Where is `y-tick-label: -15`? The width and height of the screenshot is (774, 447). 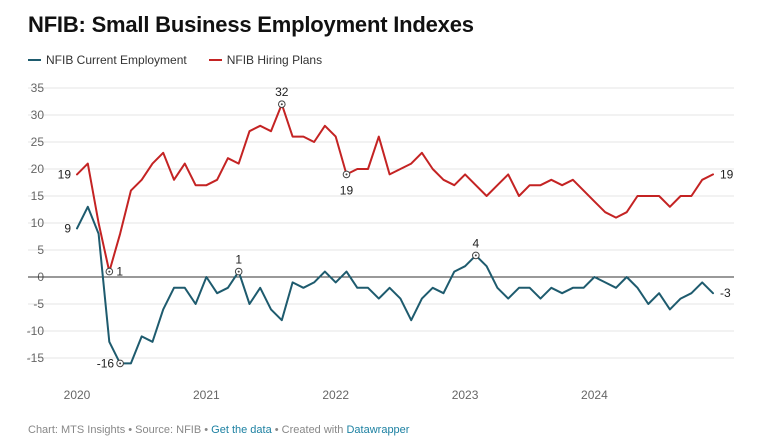
y-tick-label: -15 is located at coordinates (36, 358).